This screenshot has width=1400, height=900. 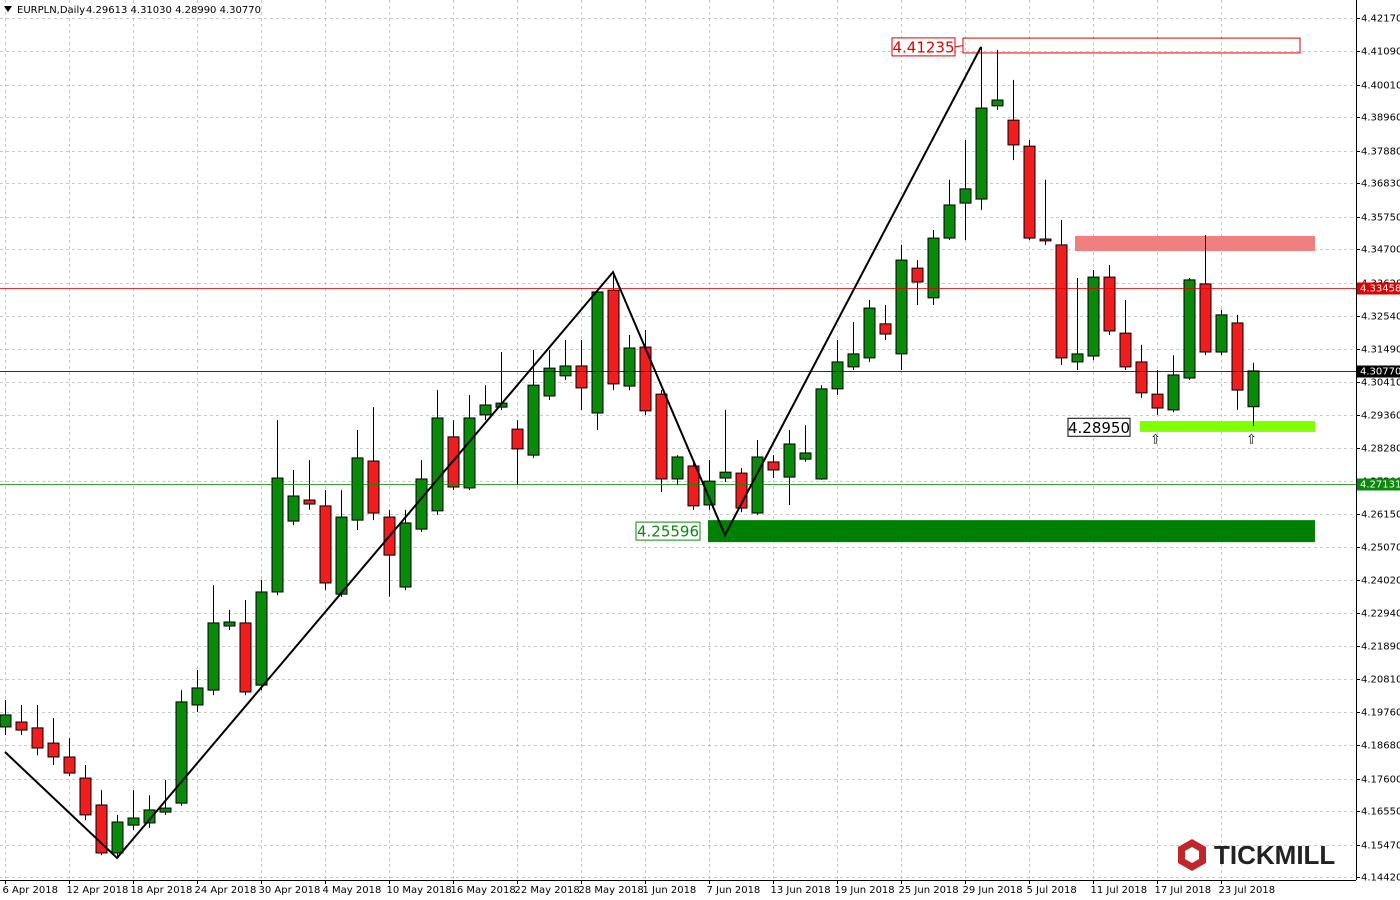 What do you see at coordinates (1192, 855) in the screenshot?
I see `logo-icon-inner` at bounding box center [1192, 855].